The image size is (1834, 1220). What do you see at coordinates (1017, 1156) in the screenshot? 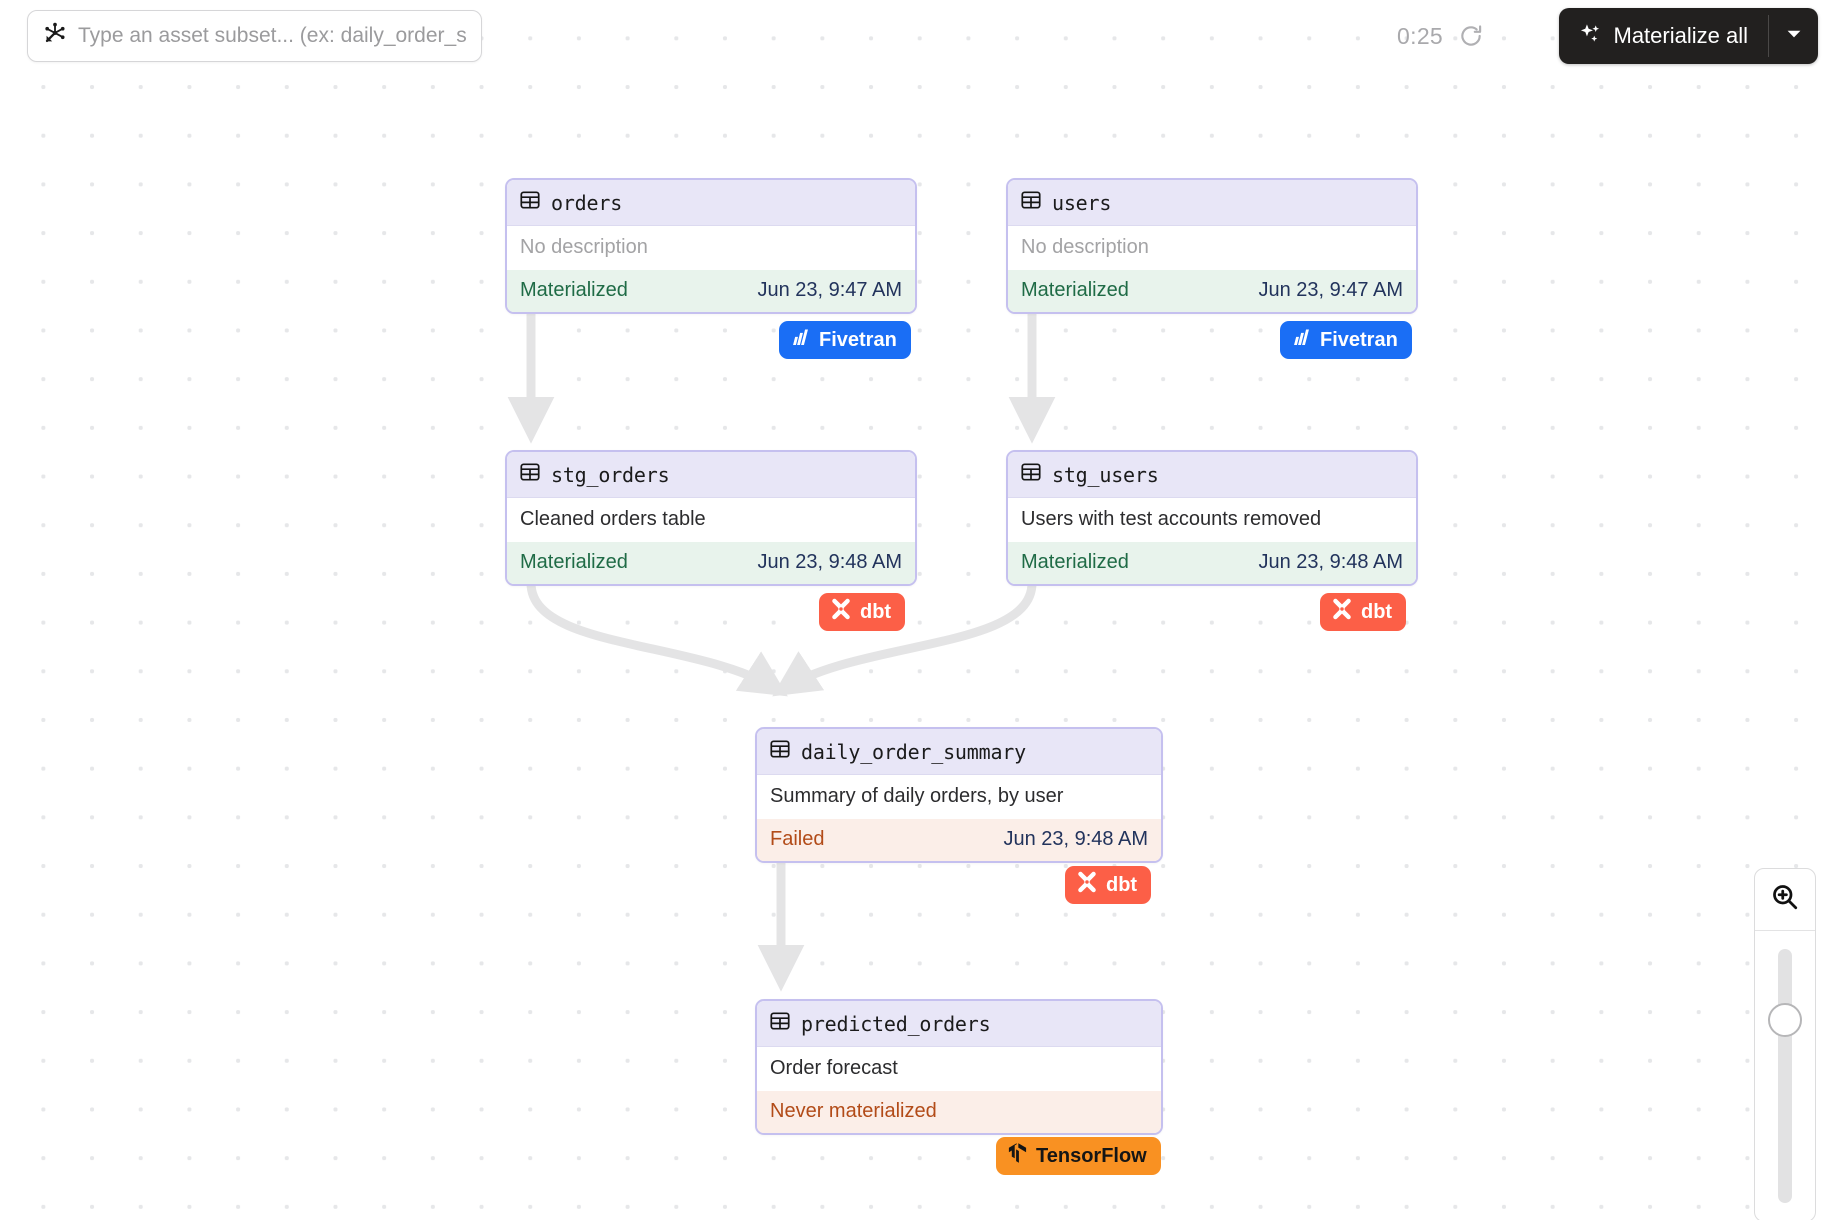
I see `tensorflow-logo-icon` at bounding box center [1017, 1156].